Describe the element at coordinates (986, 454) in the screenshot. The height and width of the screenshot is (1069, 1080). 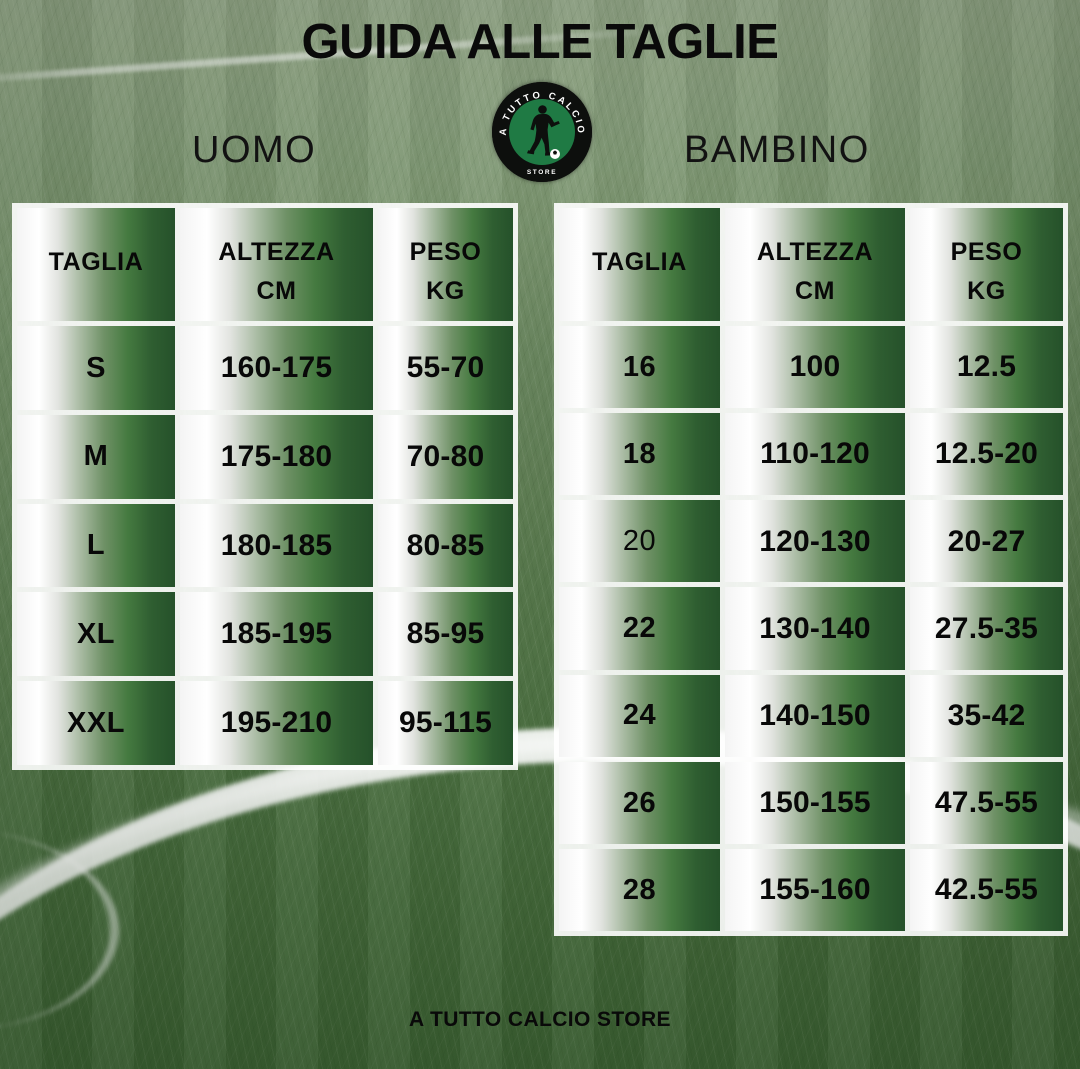
I see `table-row: 12.5-20` at that location.